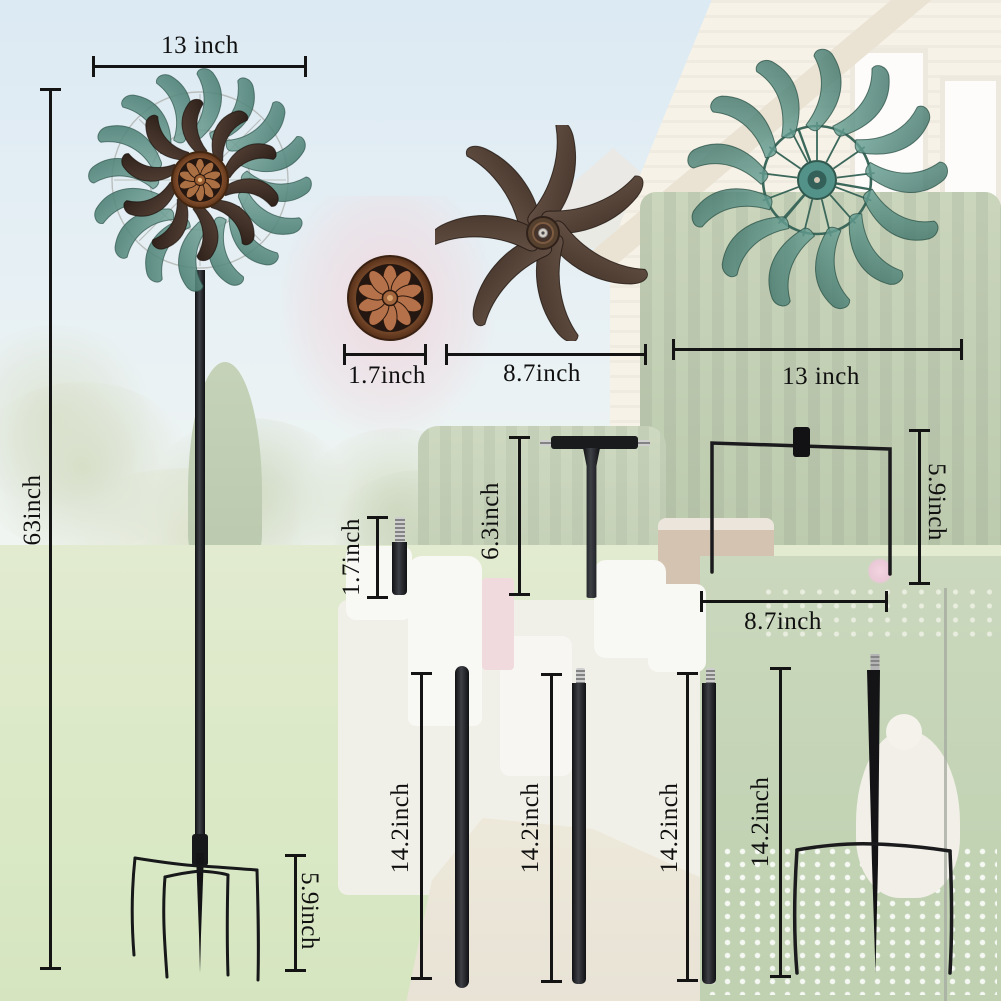 Image resolution: width=1001 pixels, height=1001 pixels. I want to click on label-bracket-width: 8.7inch, so click(783, 621).